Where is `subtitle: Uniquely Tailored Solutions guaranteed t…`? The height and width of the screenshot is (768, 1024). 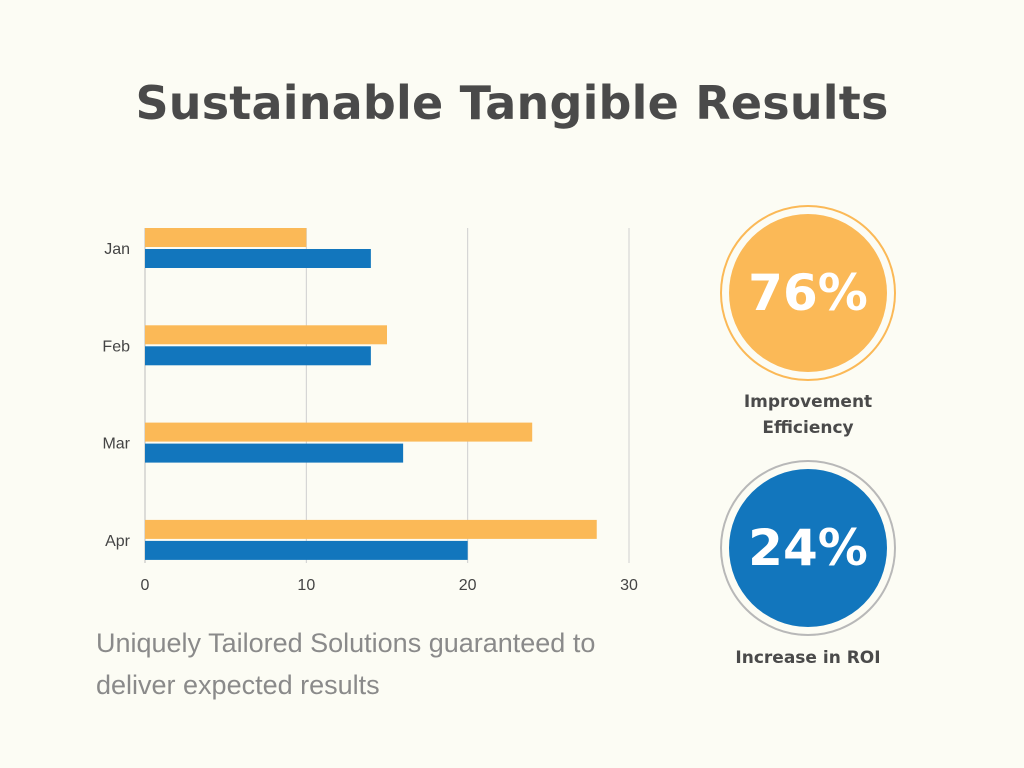
subtitle: Uniquely Tailored Solutions guaranteed t… is located at coordinates (346, 664).